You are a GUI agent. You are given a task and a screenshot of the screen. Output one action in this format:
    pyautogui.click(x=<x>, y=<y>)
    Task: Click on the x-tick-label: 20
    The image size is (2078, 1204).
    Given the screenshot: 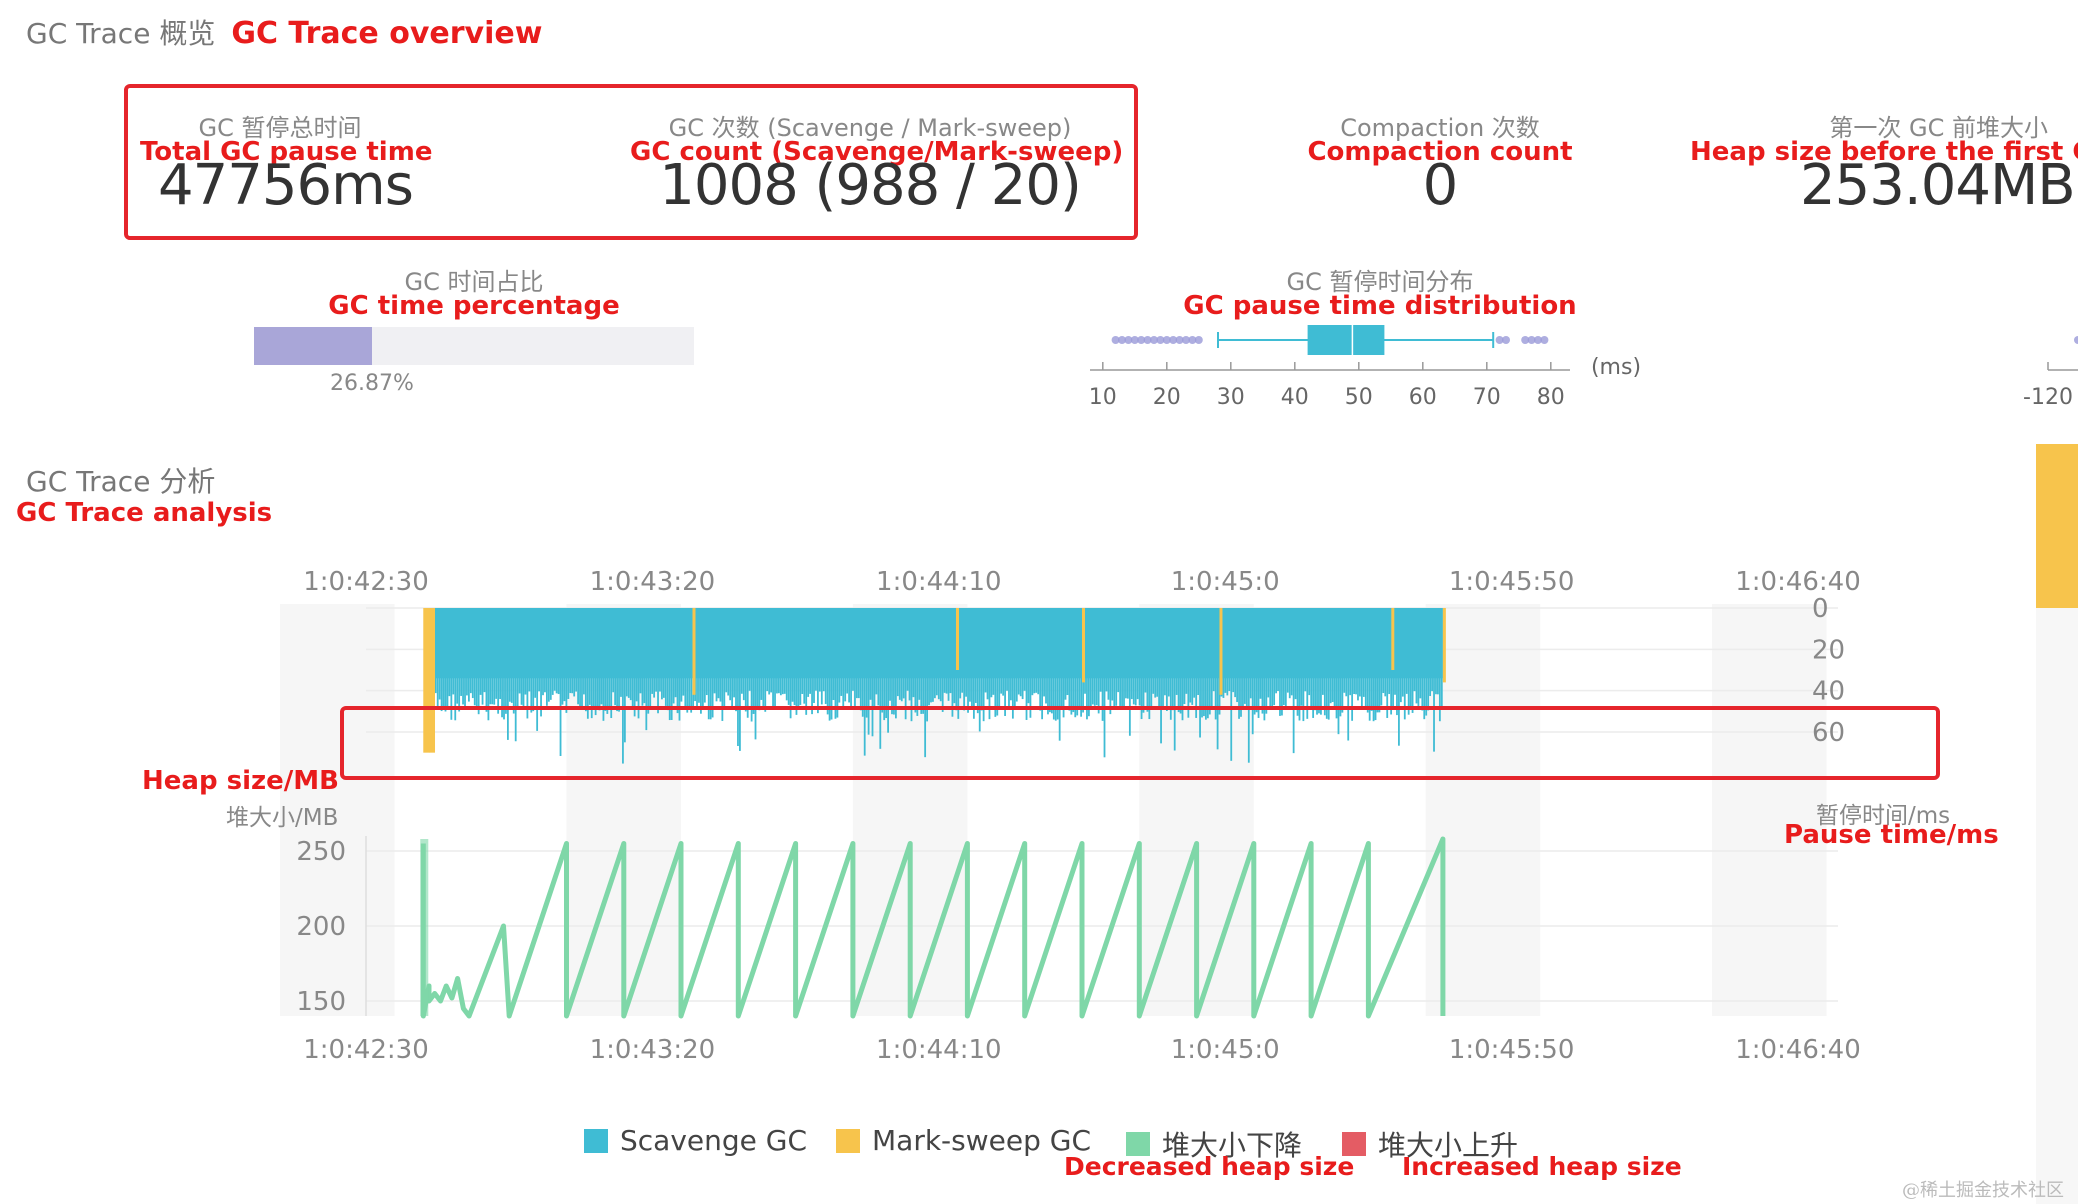 What is the action you would take?
    pyautogui.click(x=1167, y=396)
    